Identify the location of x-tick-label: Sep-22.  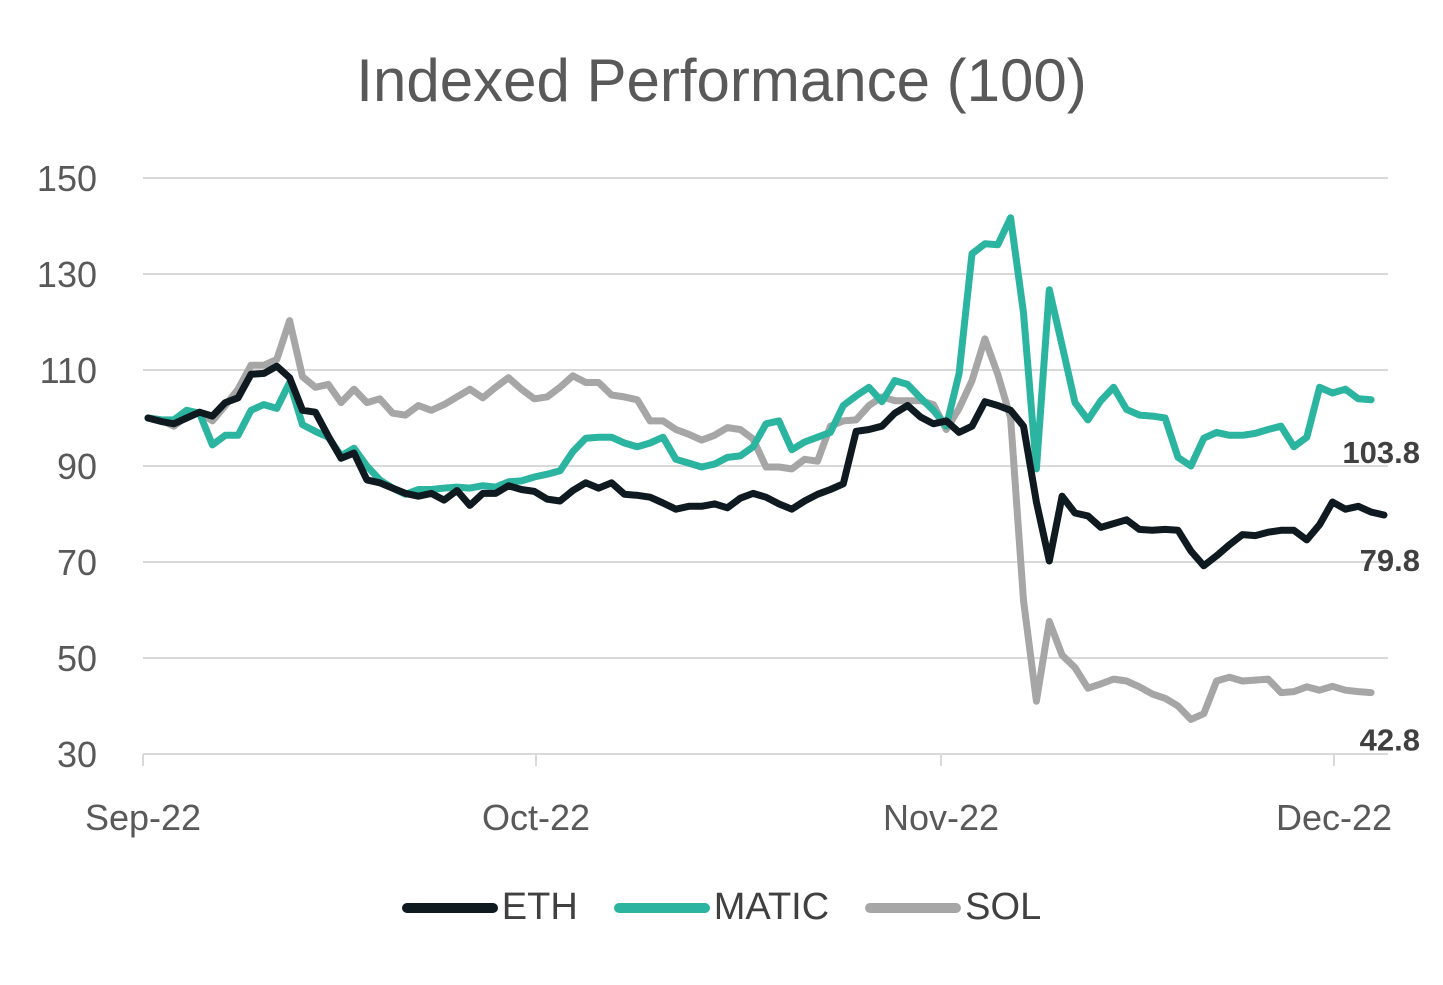
(143, 817).